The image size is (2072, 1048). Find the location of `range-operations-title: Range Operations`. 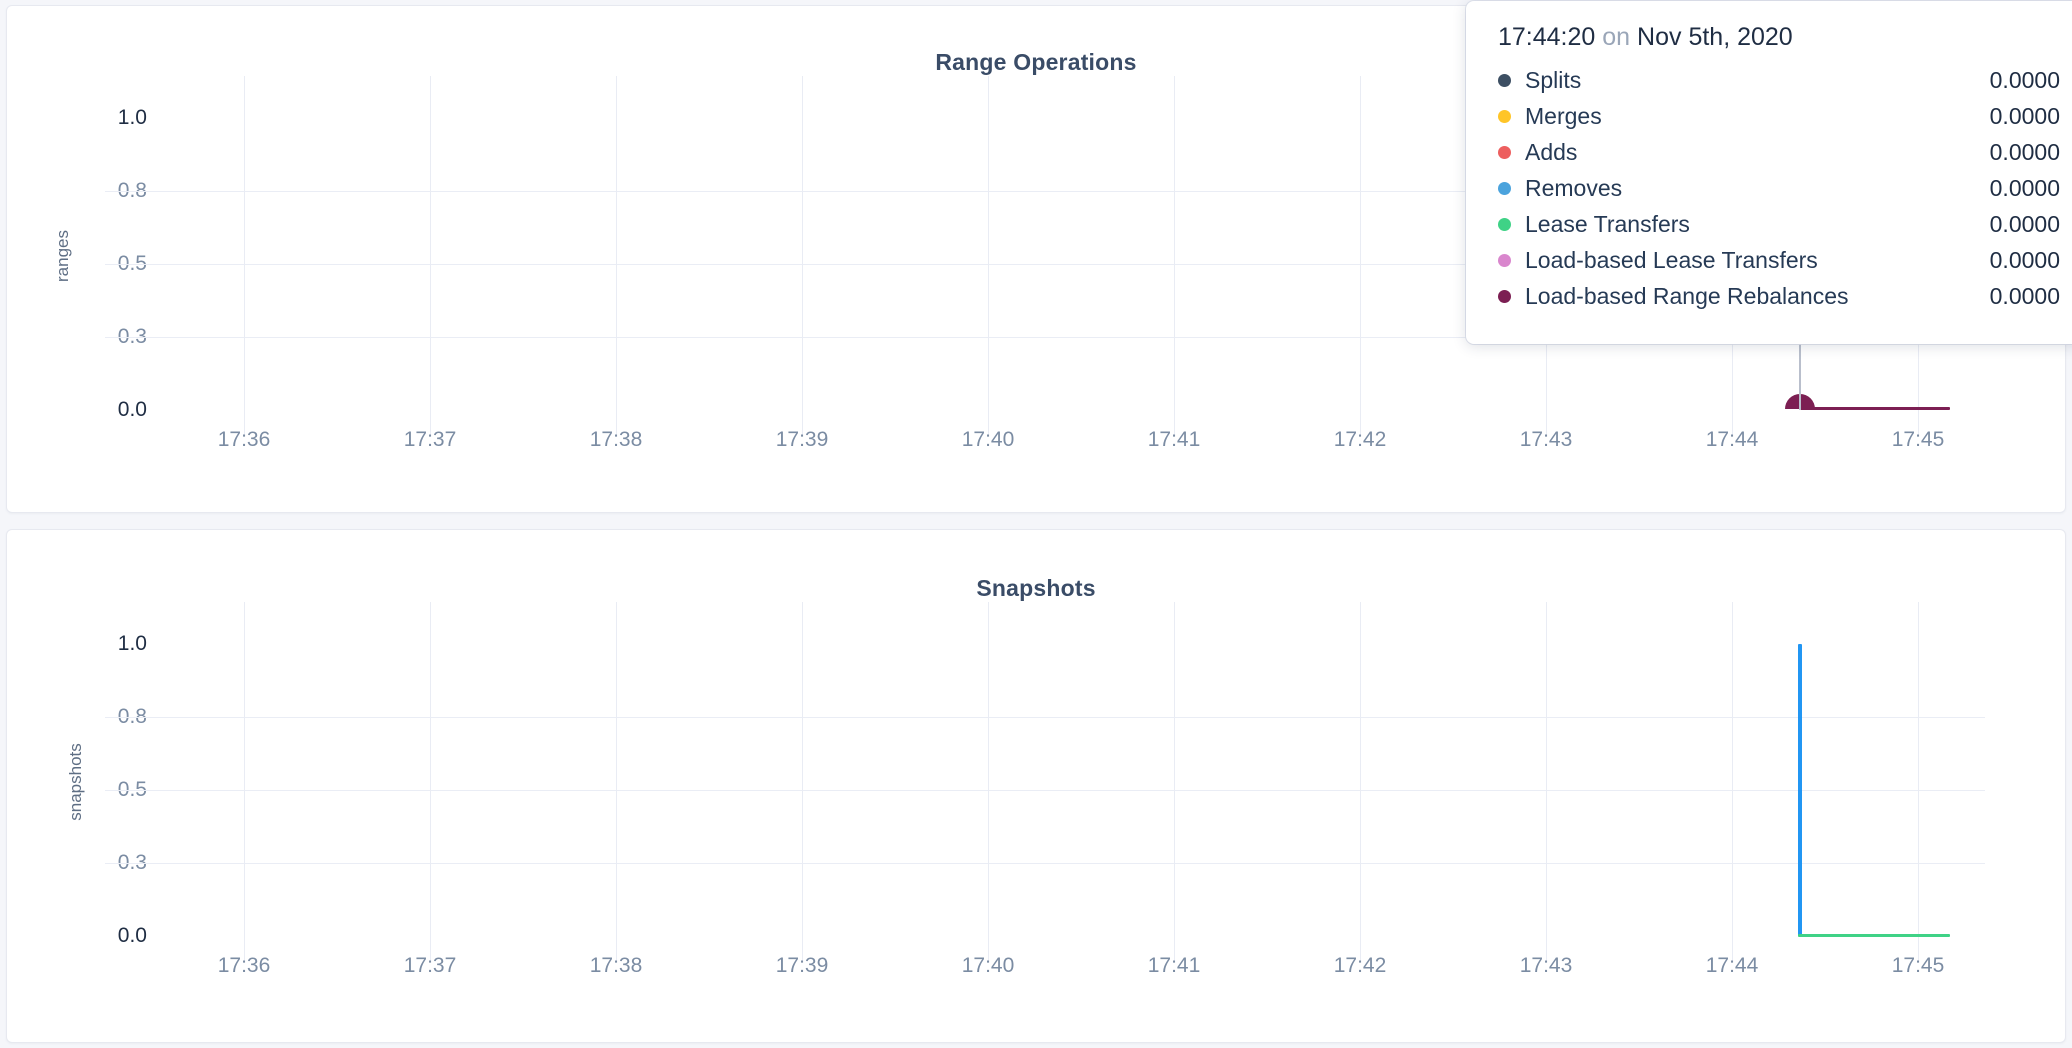

range-operations-title: Range Operations is located at coordinates (1036, 62).